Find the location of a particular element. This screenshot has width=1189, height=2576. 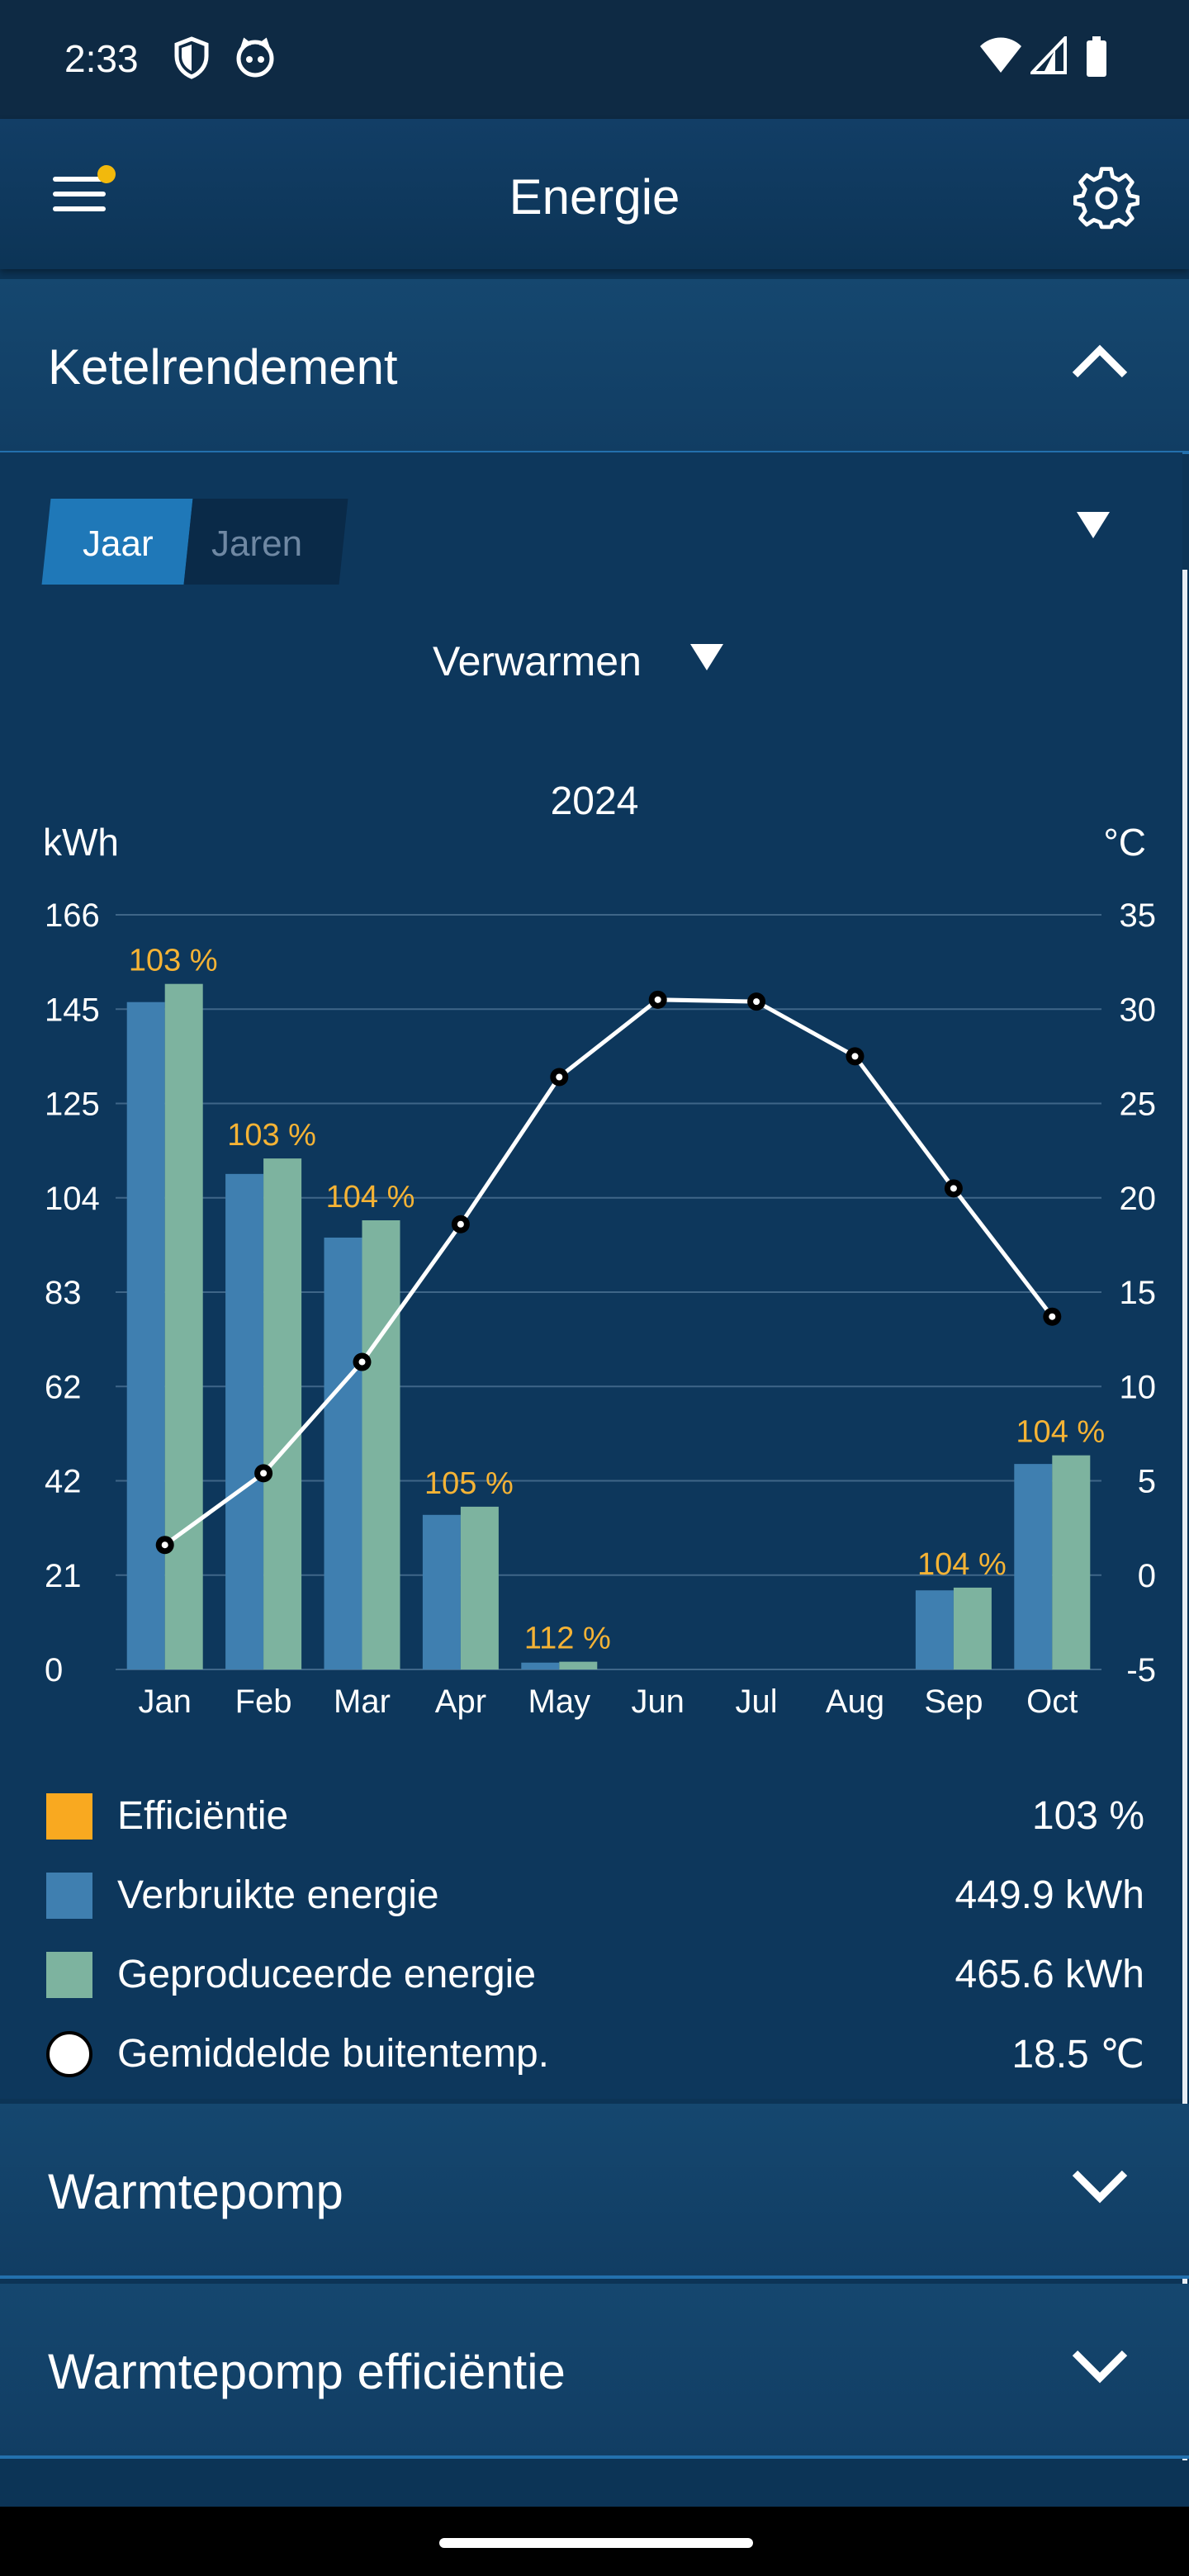

system-navigation-bar is located at coordinates (594, 2541).